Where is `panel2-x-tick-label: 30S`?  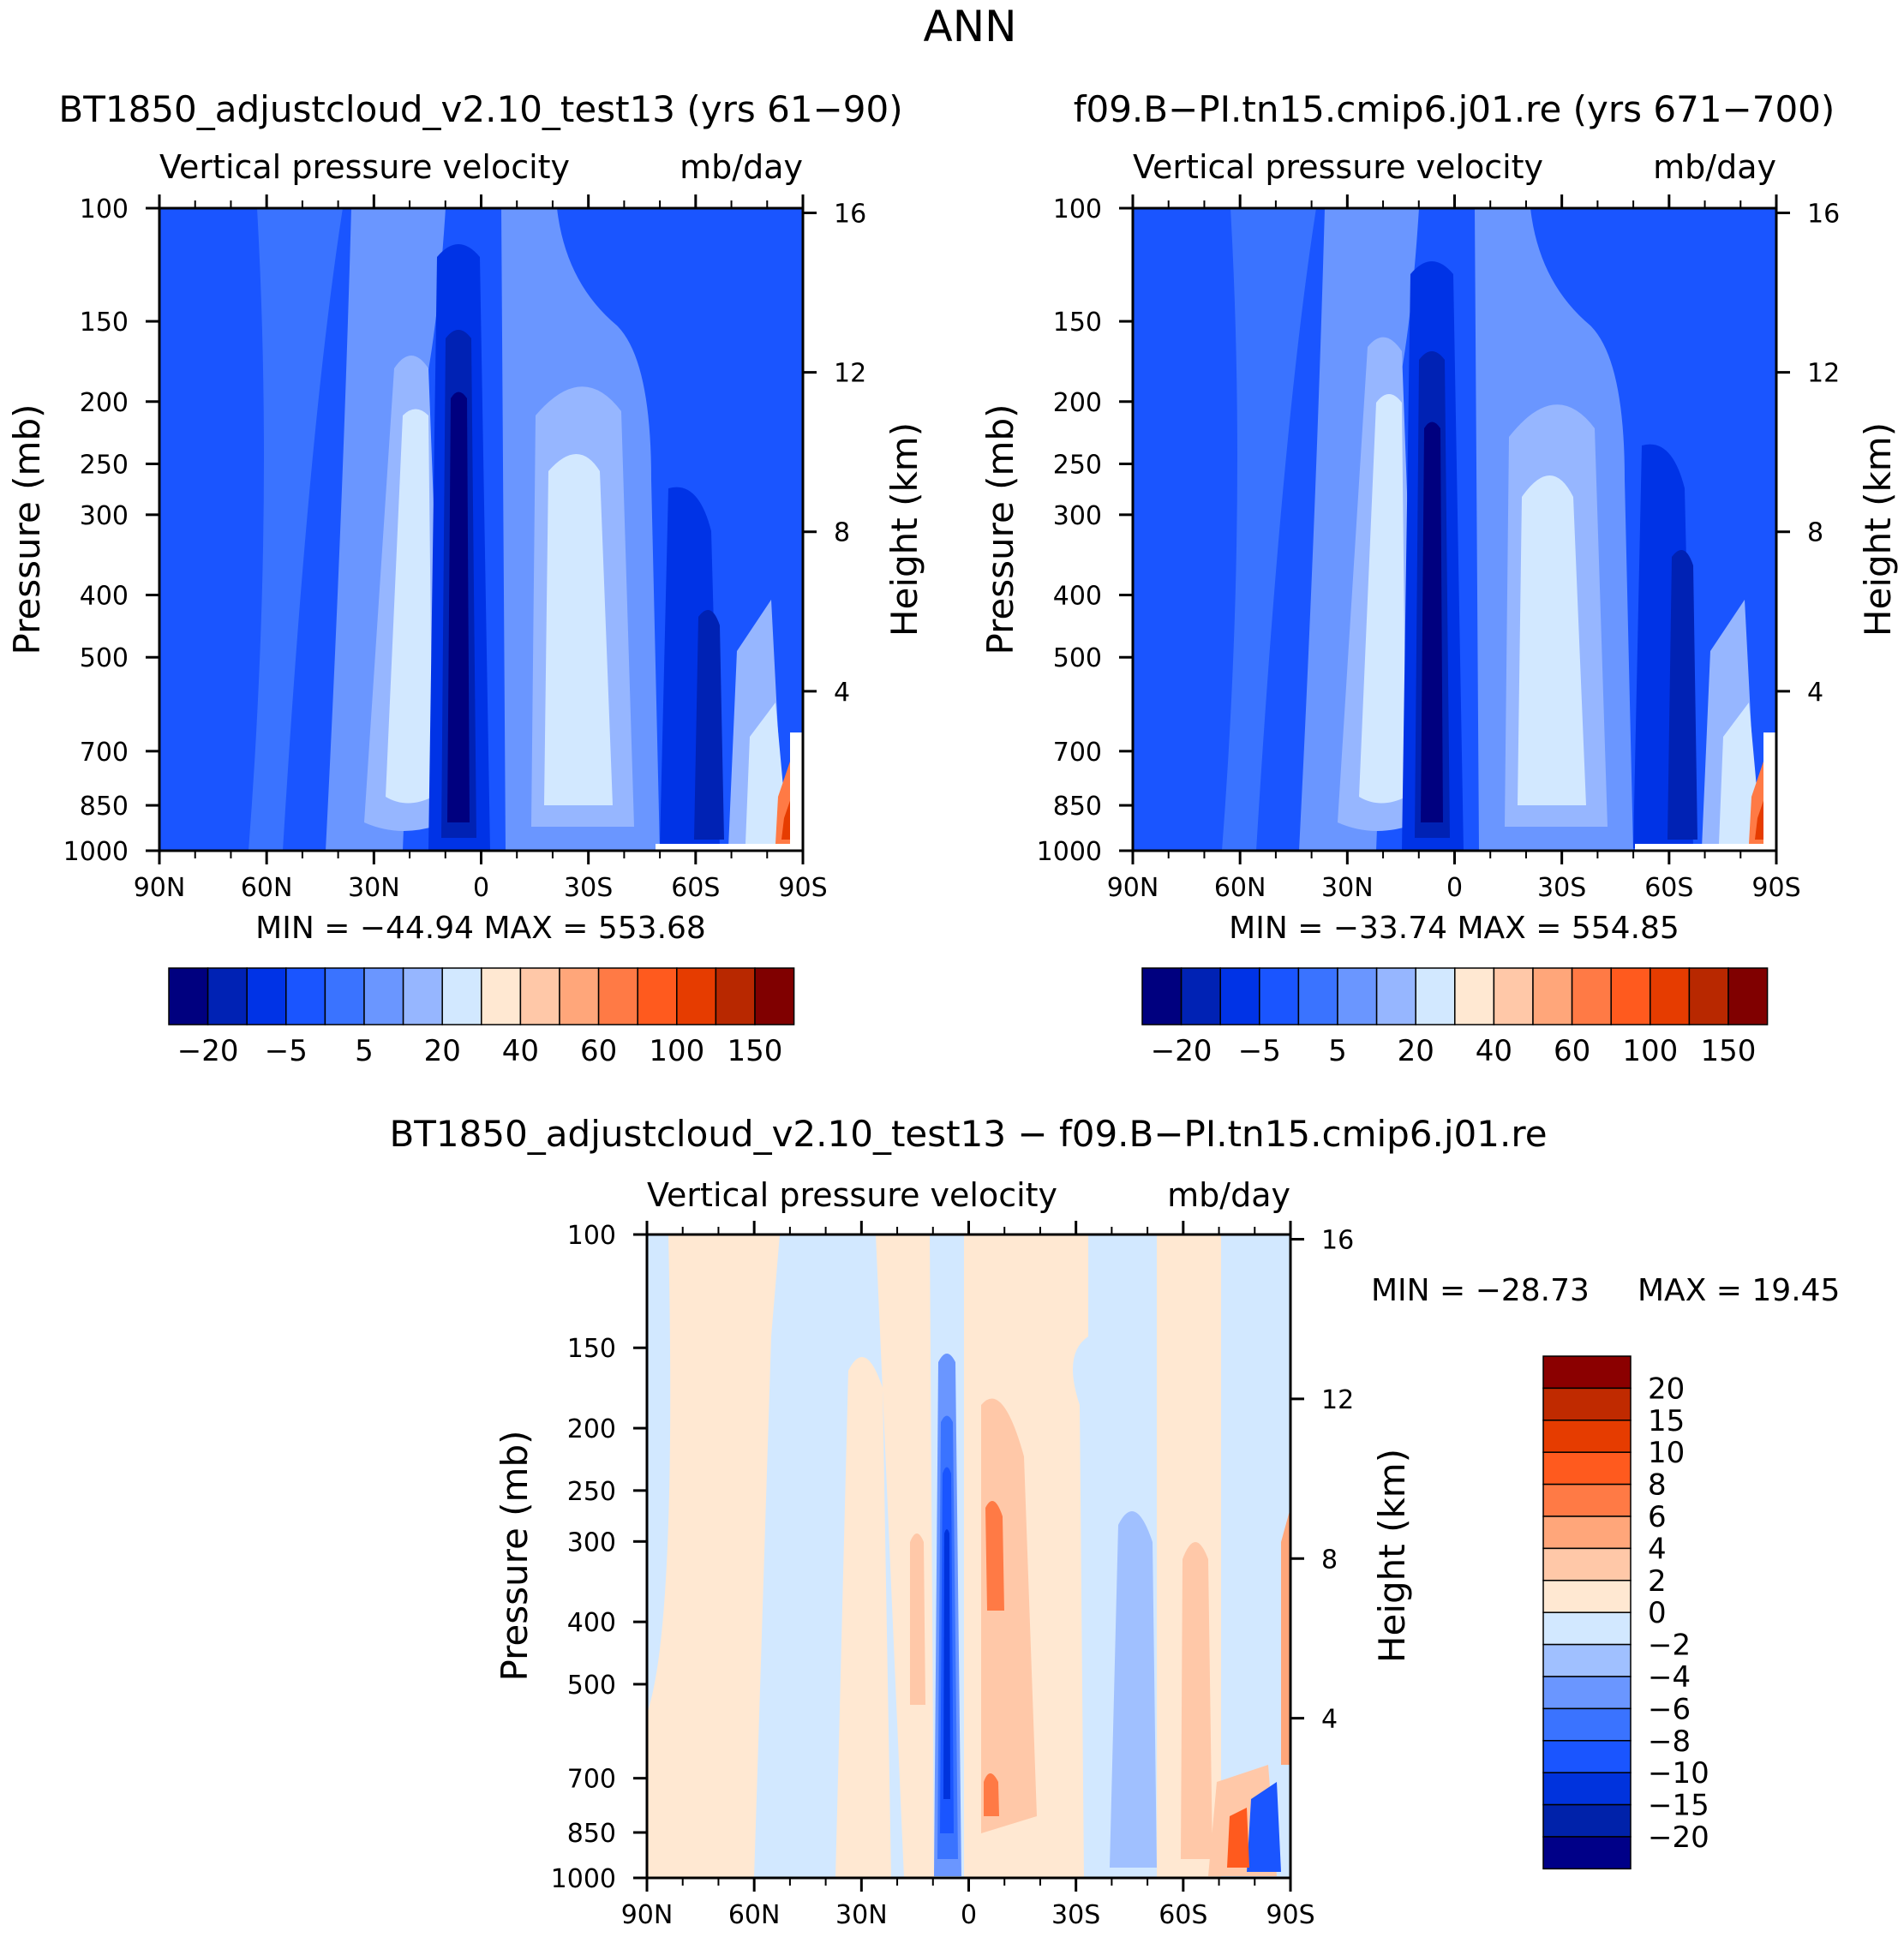 panel2-x-tick-label: 30S is located at coordinates (1562, 888).